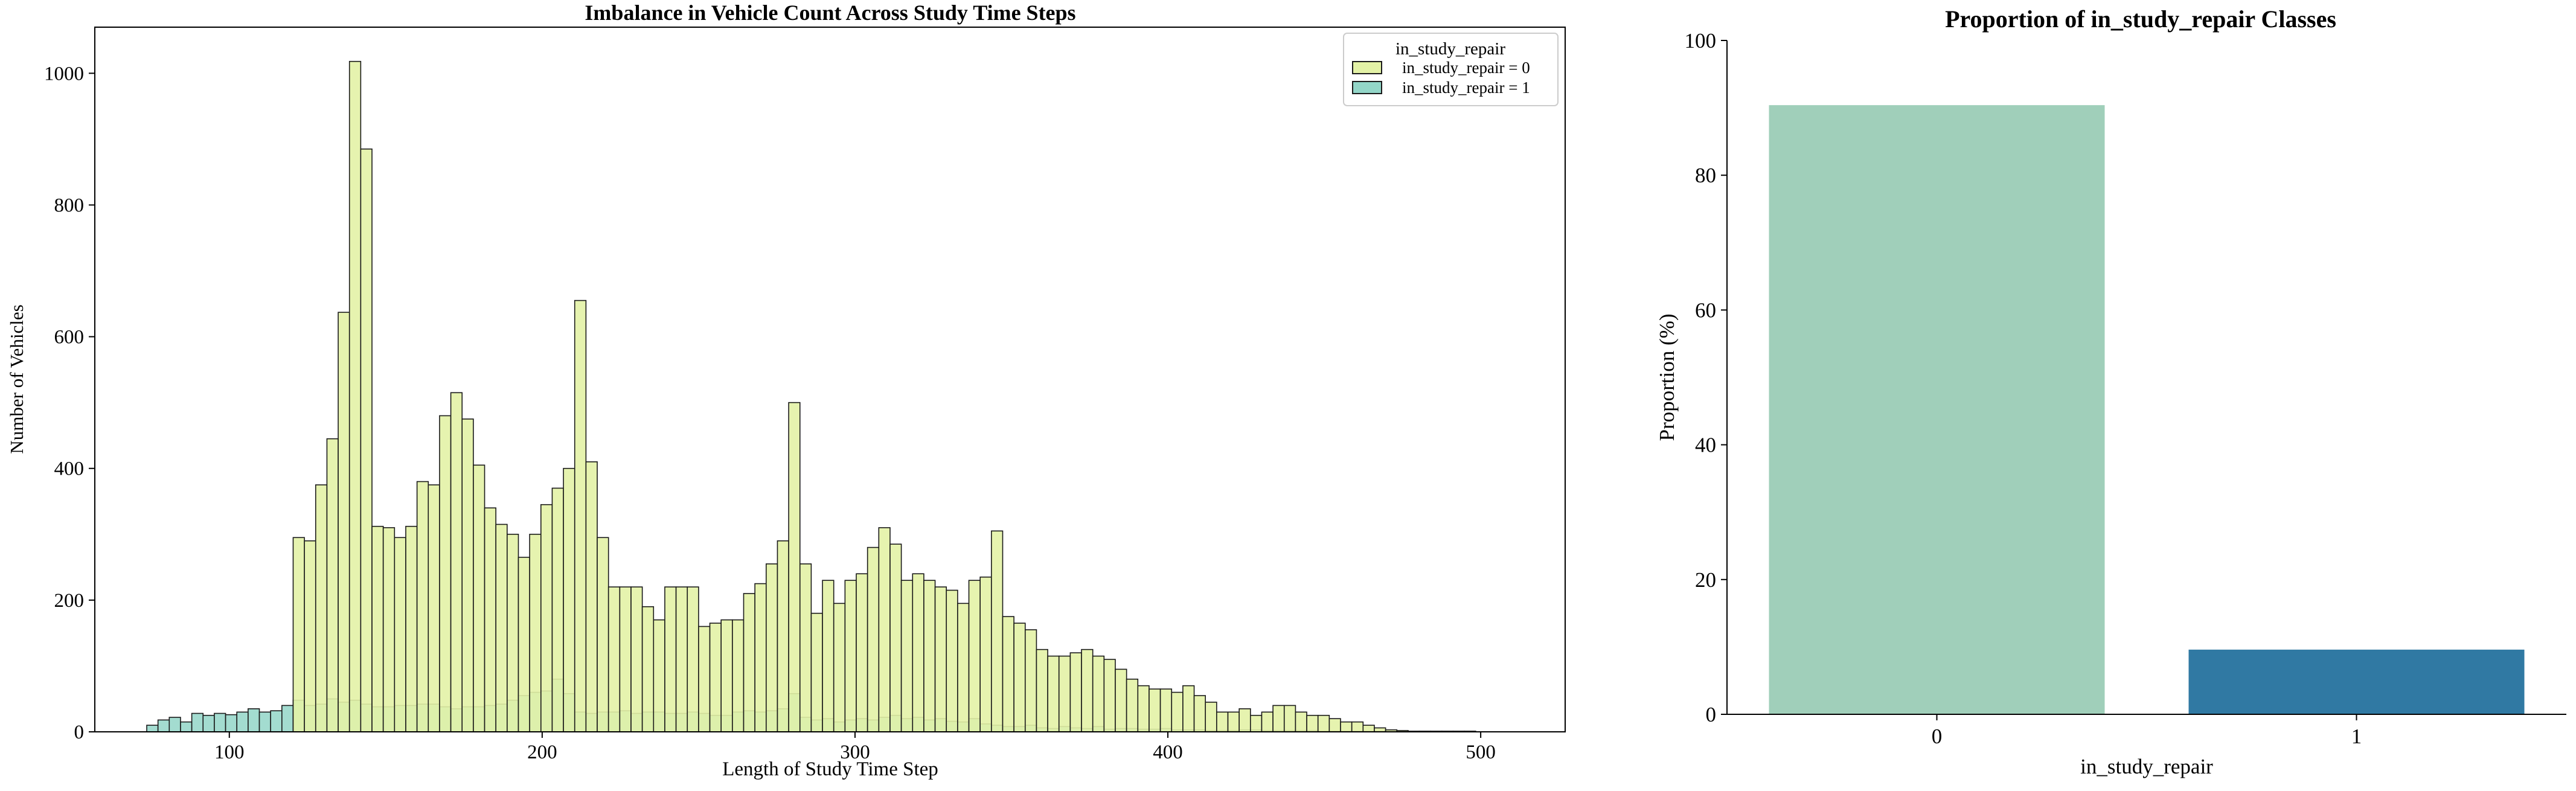 The image size is (2576, 791). What do you see at coordinates (1450, 49) in the screenshot?
I see `legend-title: in_study_repair` at bounding box center [1450, 49].